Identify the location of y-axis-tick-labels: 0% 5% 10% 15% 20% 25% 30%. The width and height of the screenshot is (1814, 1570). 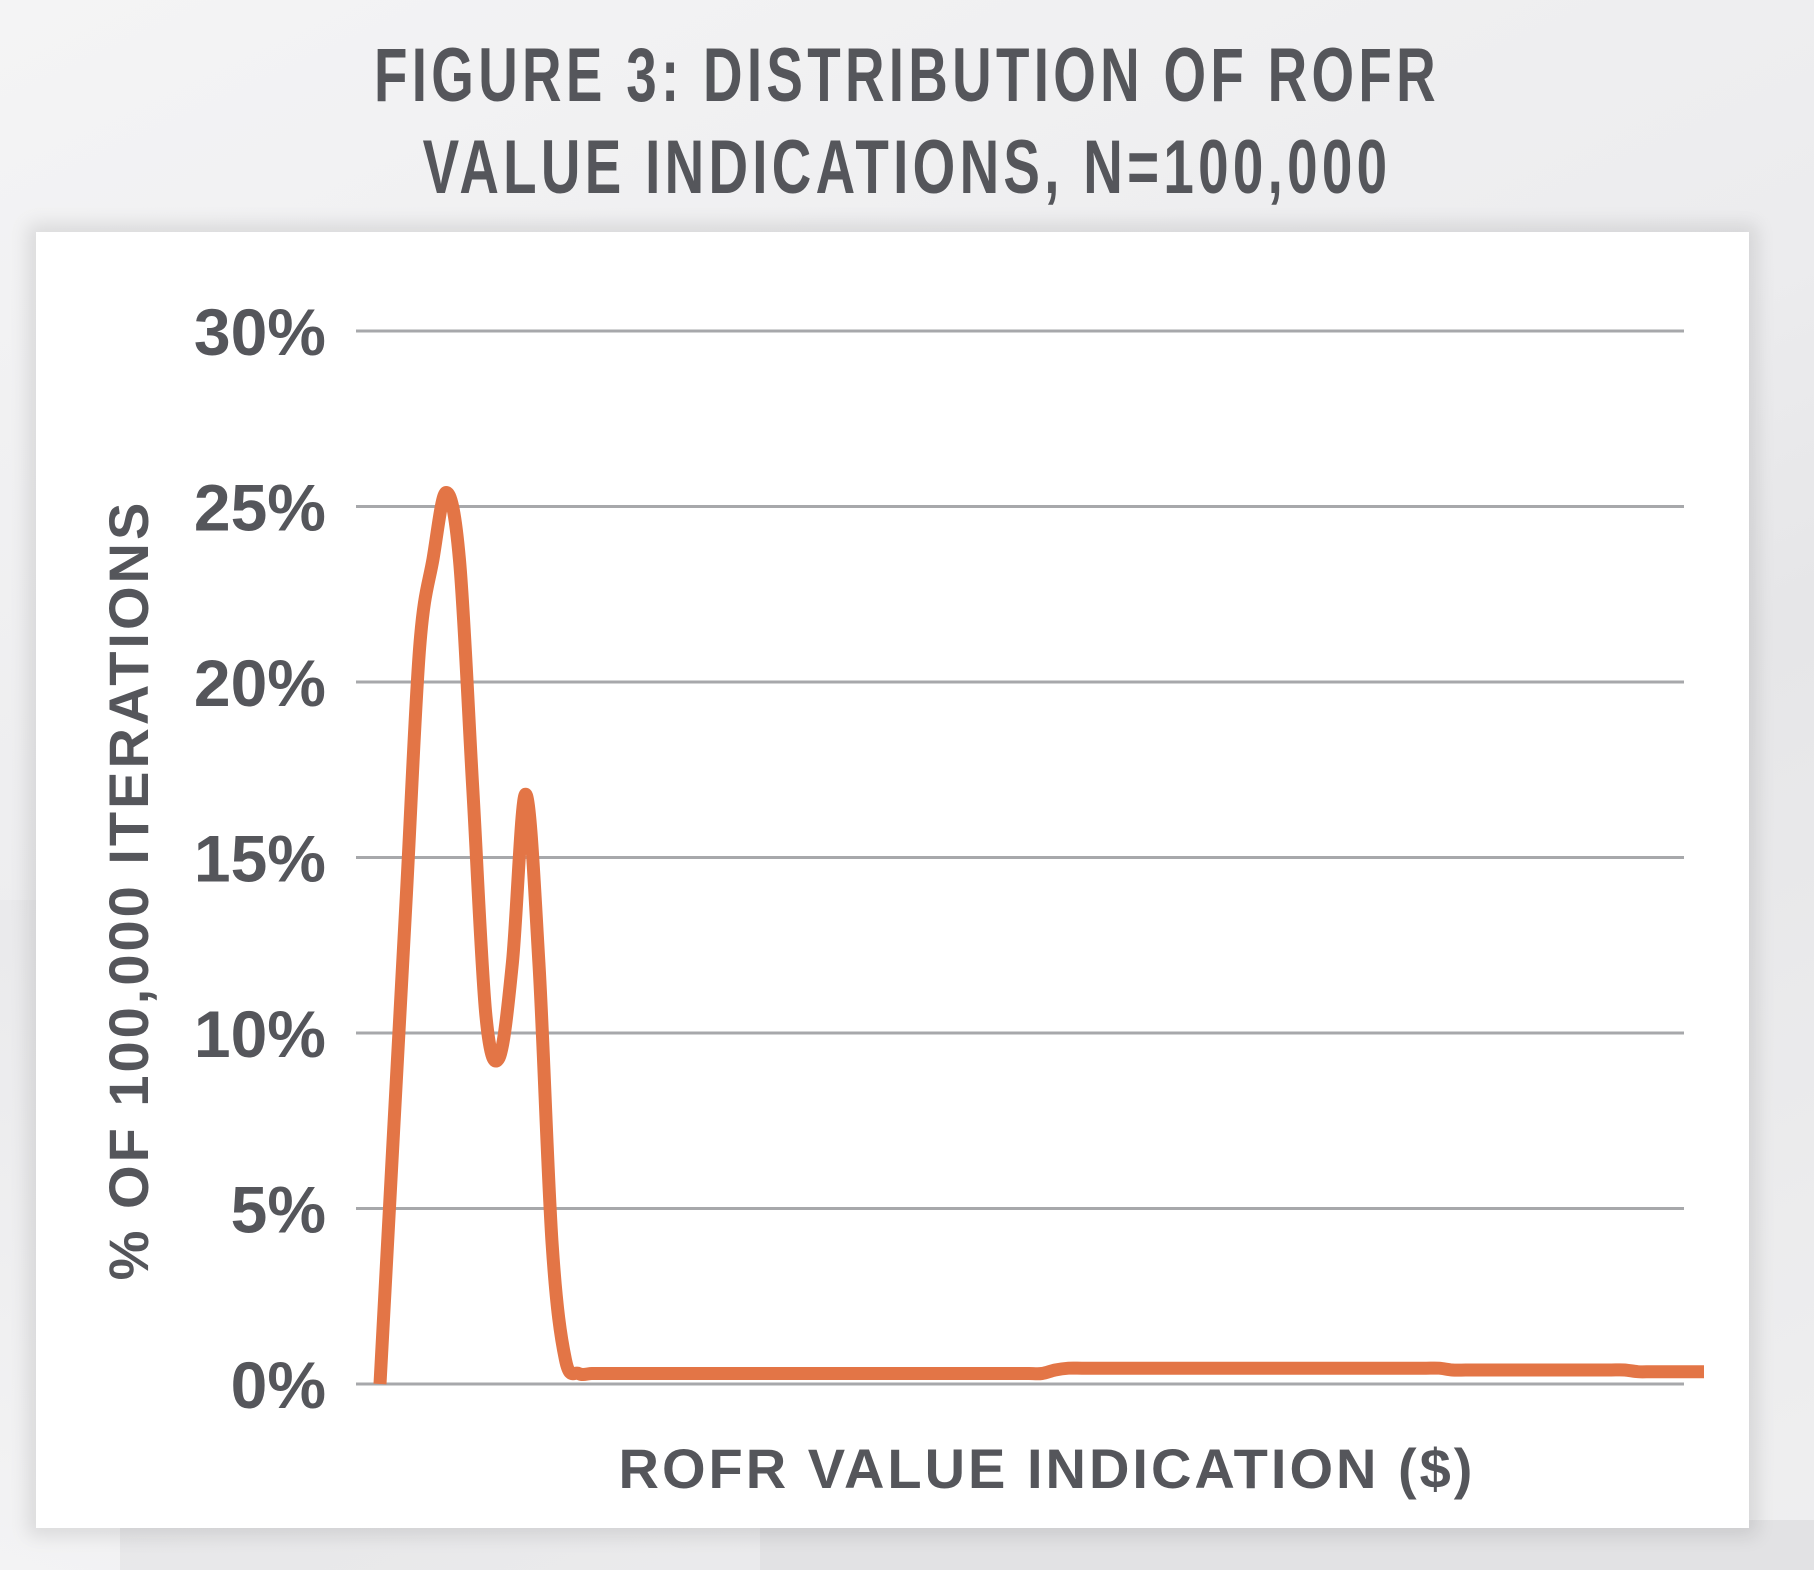
(260, 858).